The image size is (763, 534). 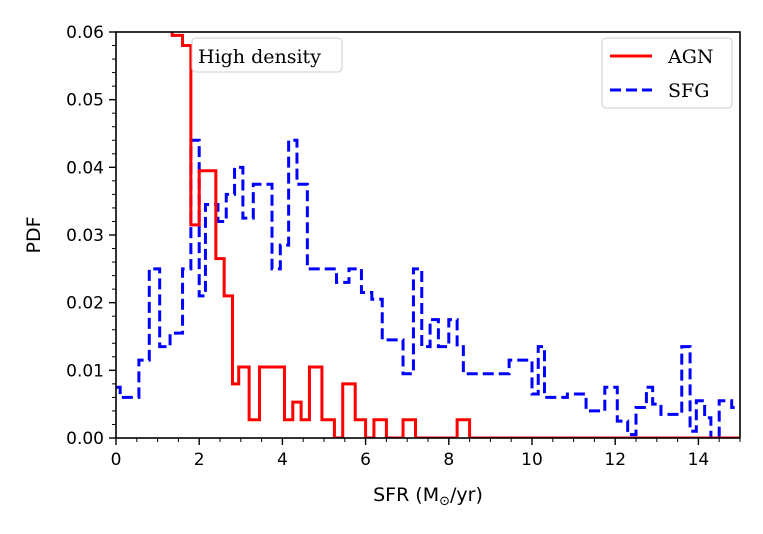 What do you see at coordinates (667, 73) in the screenshot?
I see `legend: AGN SFG` at bounding box center [667, 73].